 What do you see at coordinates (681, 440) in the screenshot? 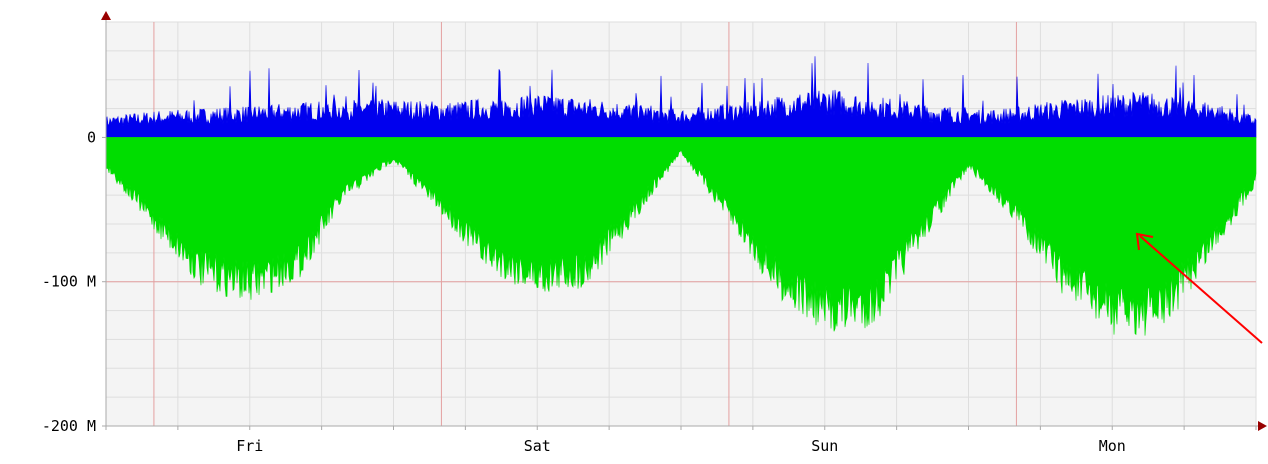
I see `x-tick-group: Fri Sat Sun Mon` at bounding box center [681, 440].